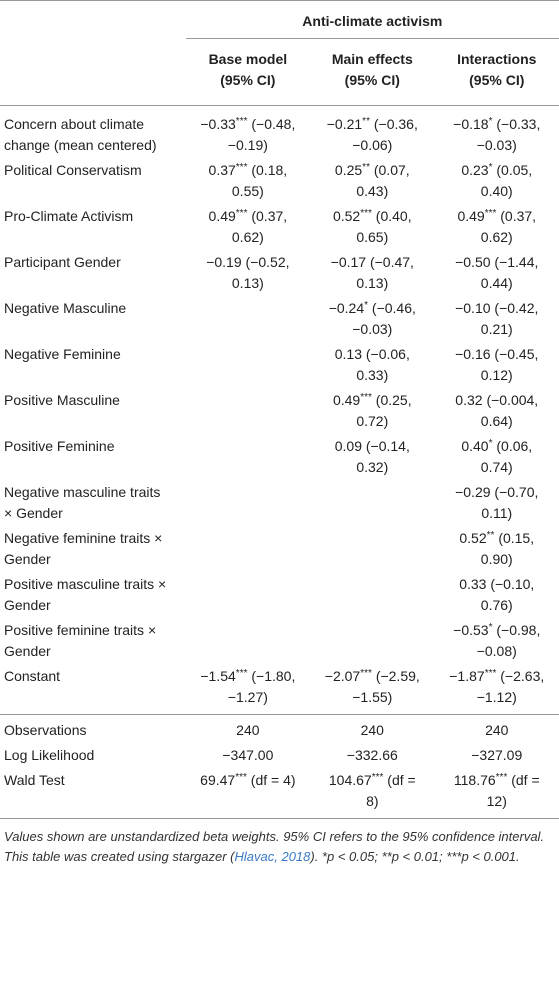  I want to click on cell: 0.52*** (0.40, 0.65), so click(372, 227).